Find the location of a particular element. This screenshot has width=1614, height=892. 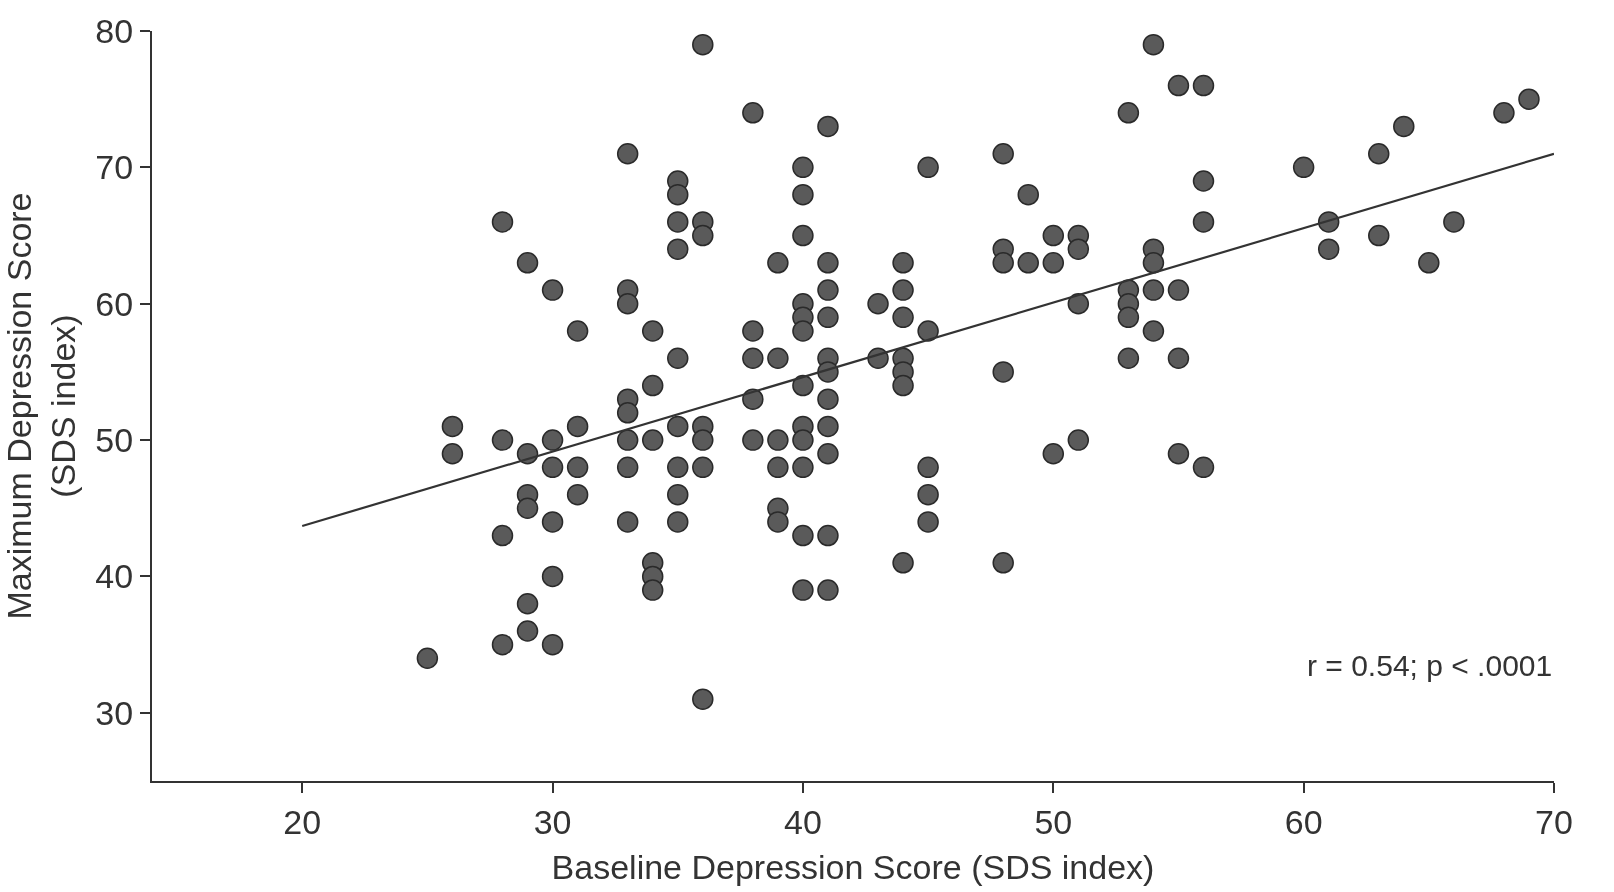

x-tick-label: 60 is located at coordinates (1303, 821).